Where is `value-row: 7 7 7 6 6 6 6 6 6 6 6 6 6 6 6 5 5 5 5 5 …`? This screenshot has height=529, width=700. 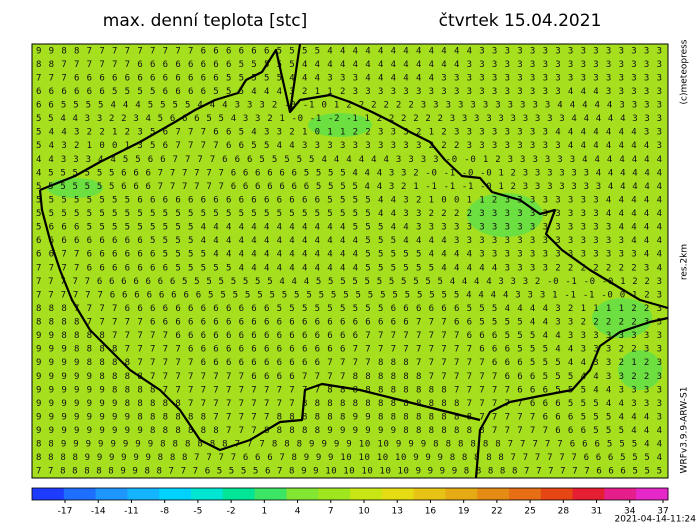 value-row: 7 7 7 6 6 6 6 6 6 6 6 6 6 6 6 5 5 5 5 5 … is located at coordinates (349, 78).